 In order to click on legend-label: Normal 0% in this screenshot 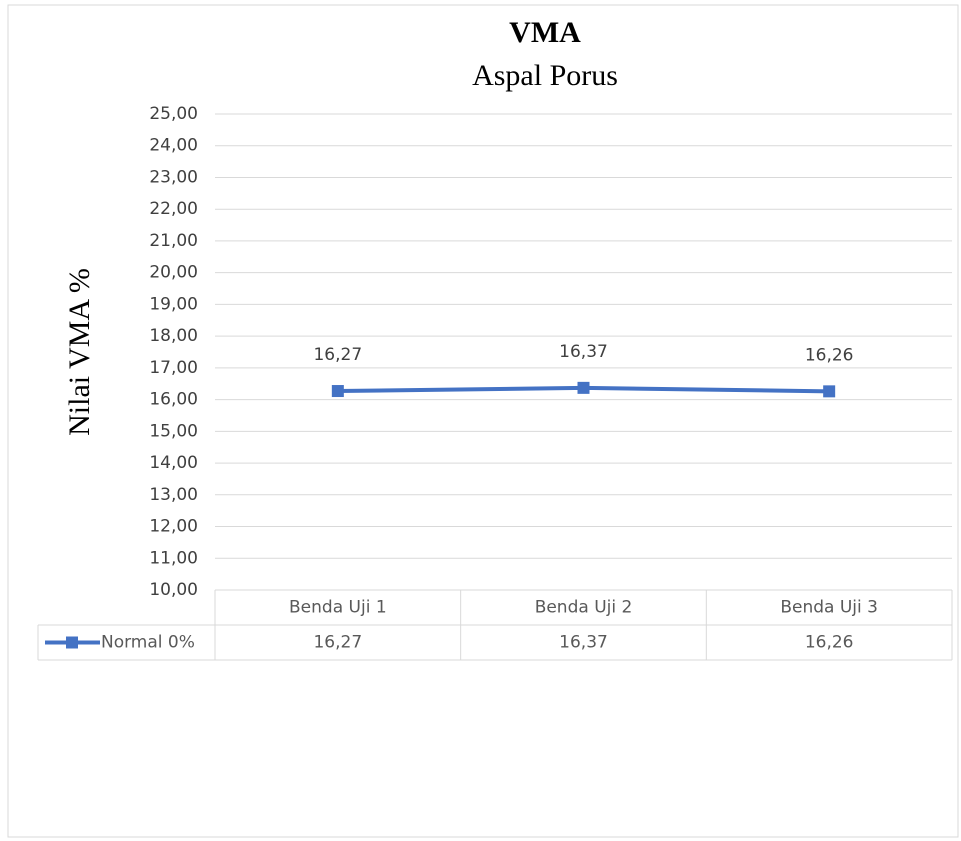, I will do `click(148, 643)`.